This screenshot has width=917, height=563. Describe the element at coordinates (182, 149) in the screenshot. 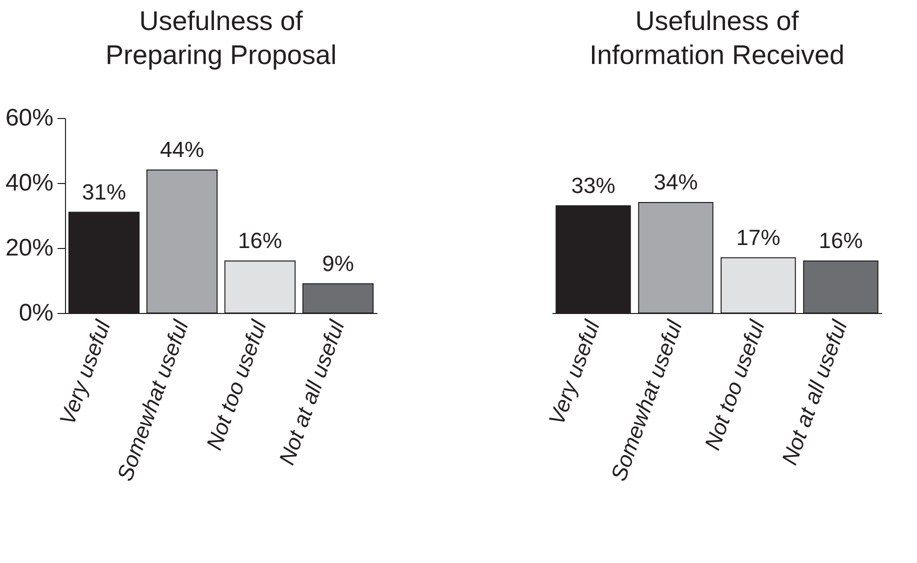

I see `data-label: 44%` at that location.